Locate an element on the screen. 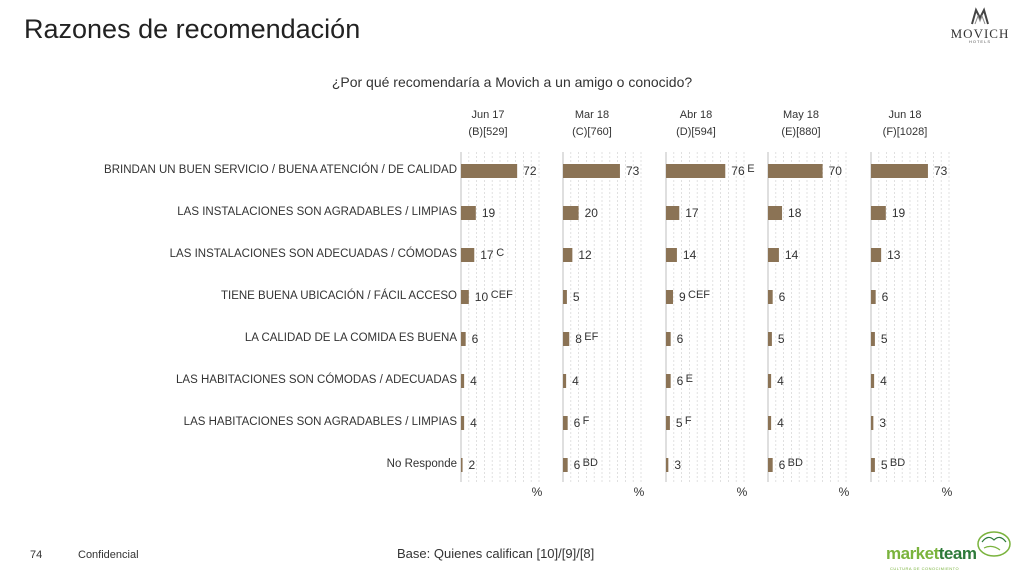 The height and width of the screenshot is (576, 1024). brand-market: market is located at coordinates (912, 553).